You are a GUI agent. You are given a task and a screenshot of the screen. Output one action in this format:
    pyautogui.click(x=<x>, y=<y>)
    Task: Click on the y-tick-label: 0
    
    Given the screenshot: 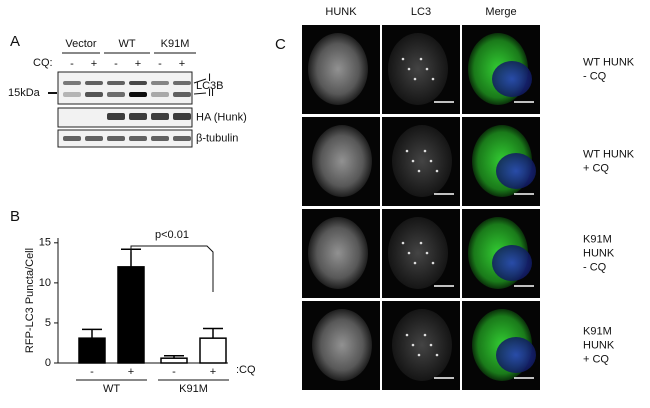 What is the action you would take?
    pyautogui.click(x=48, y=363)
    